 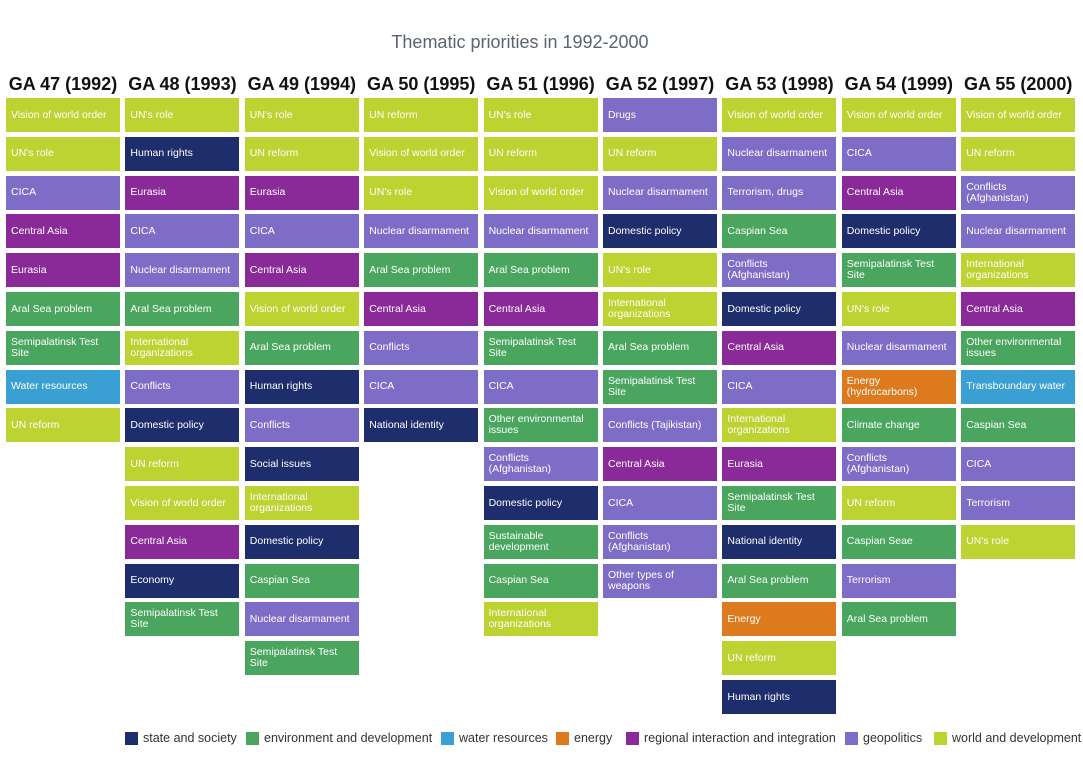 I want to click on column-header: GA 54 (1999), so click(x=898, y=84).